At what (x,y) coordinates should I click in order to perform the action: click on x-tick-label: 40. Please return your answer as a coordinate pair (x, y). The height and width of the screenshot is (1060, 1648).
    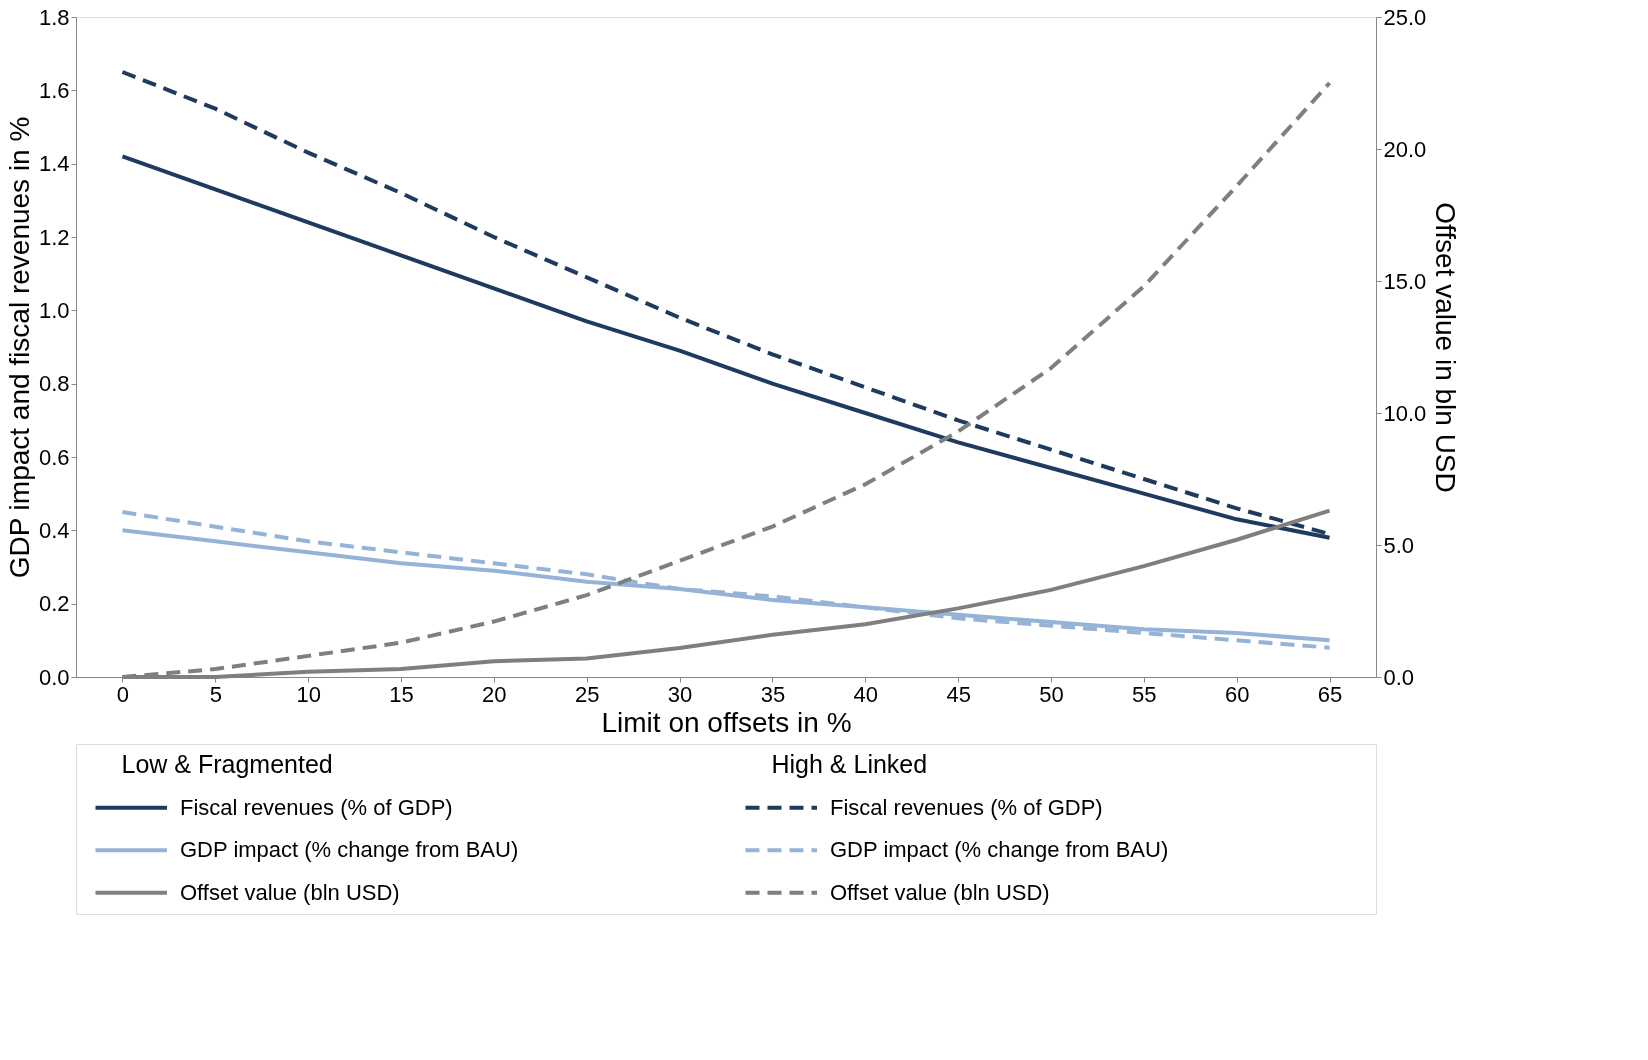
    Looking at the image, I should click on (866, 694).